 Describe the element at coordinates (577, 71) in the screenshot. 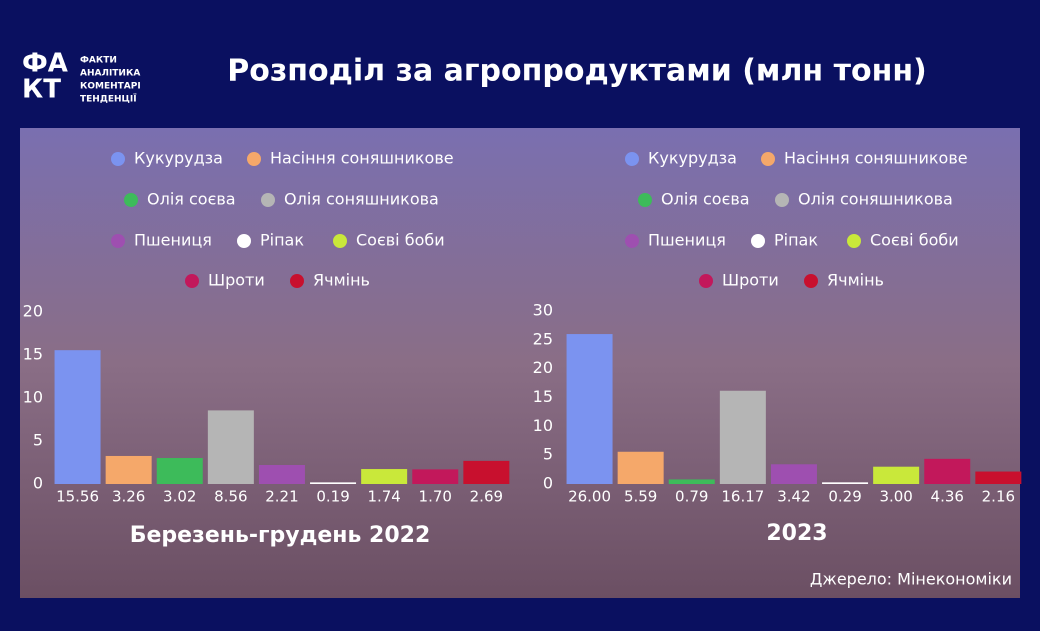

I see `title: Розподіл за агропродуктами (млн тонн)` at that location.